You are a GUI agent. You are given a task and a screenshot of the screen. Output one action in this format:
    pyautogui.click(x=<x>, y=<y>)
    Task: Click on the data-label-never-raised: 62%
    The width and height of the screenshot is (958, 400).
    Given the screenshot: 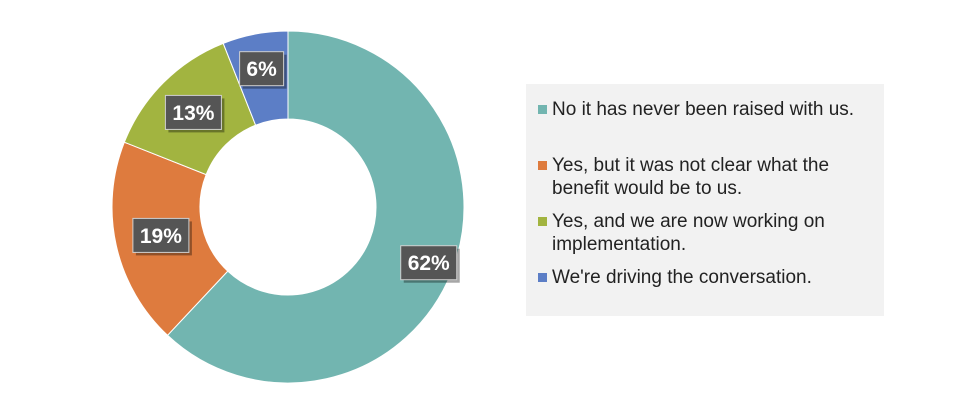 What is the action you would take?
    pyautogui.click(x=430, y=264)
    